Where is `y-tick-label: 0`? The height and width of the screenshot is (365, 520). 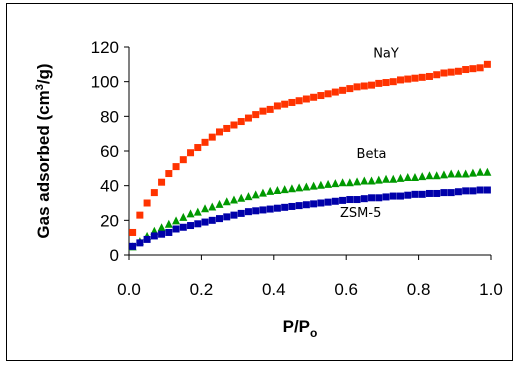
y-tick-label: 0 is located at coordinates (114, 255).